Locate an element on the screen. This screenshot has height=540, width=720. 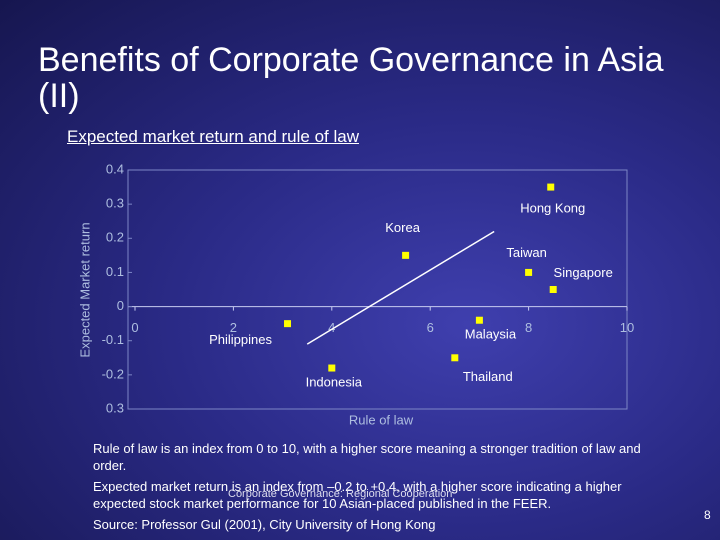
trendline is located at coordinates (400, 287).